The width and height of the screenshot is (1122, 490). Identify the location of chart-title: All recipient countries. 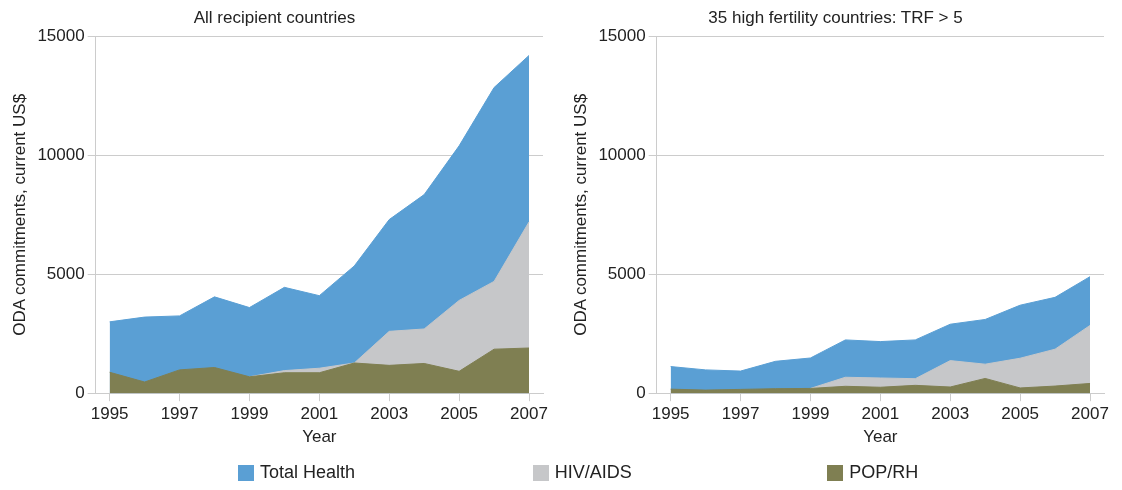
(274, 17).